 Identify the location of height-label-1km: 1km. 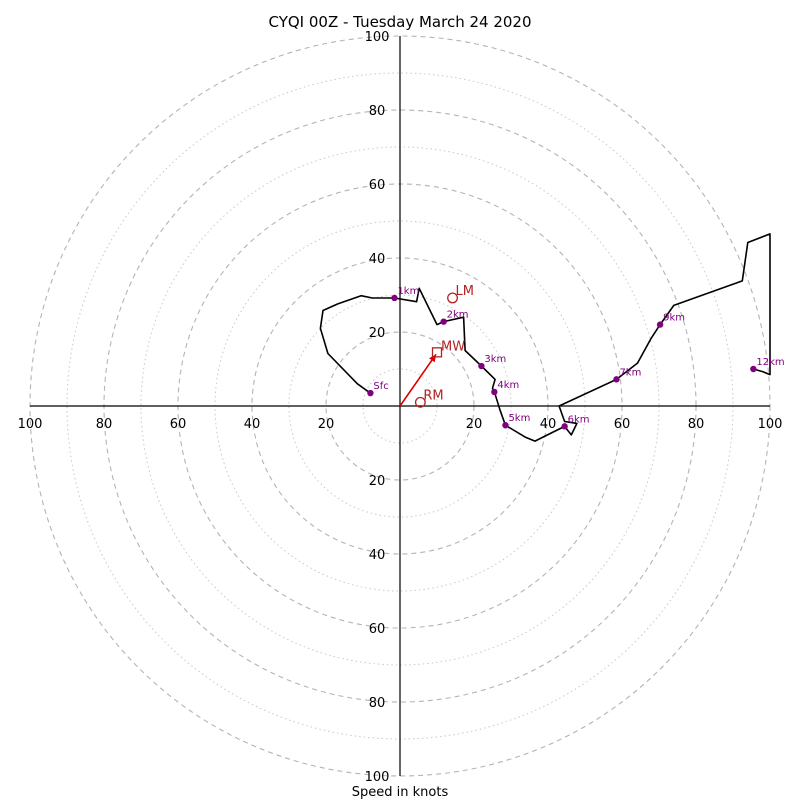
(408, 291).